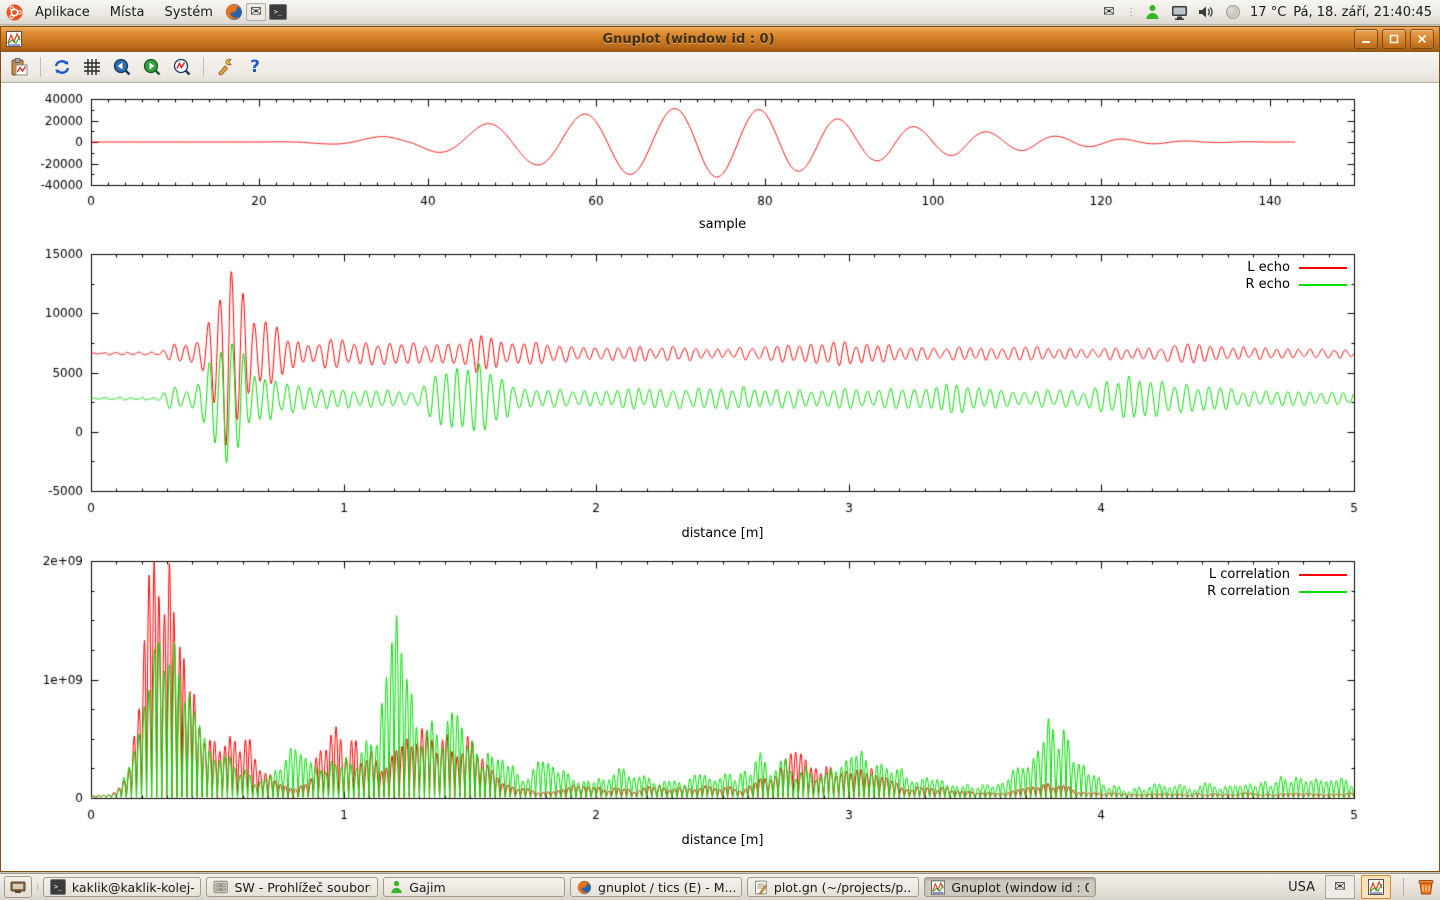 This screenshot has width=1440, height=900. I want to click on trash-button, so click(1426, 887).